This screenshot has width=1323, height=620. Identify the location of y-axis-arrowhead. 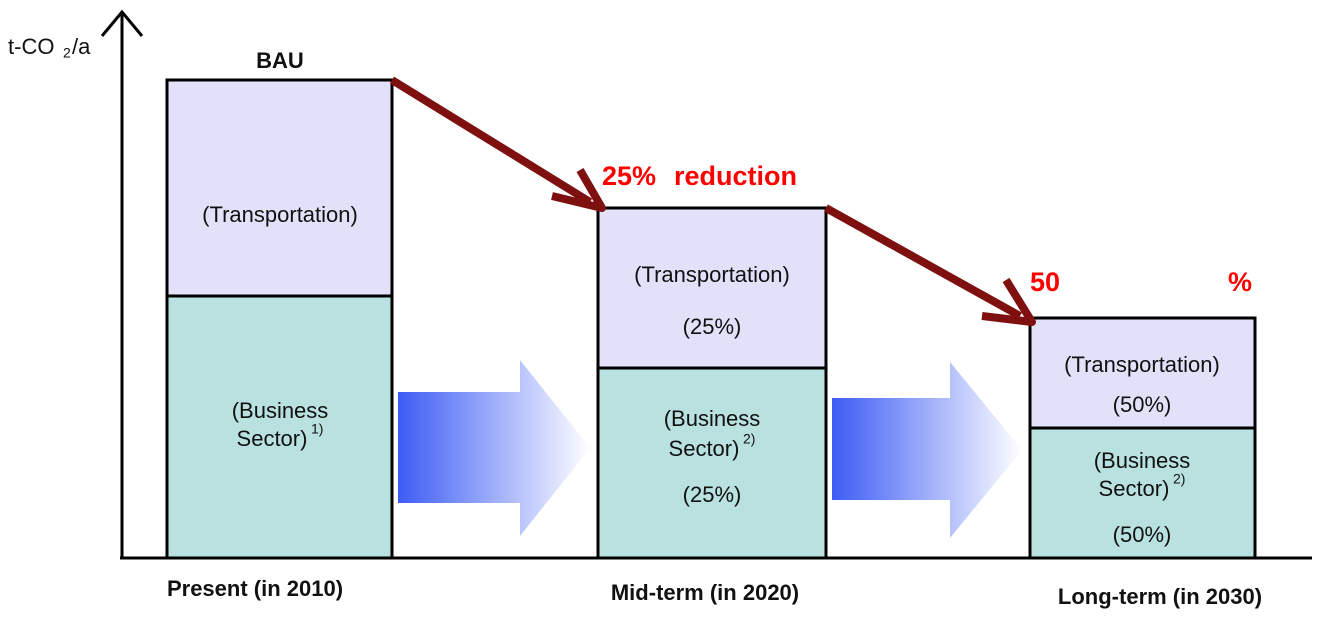
(122, 23).